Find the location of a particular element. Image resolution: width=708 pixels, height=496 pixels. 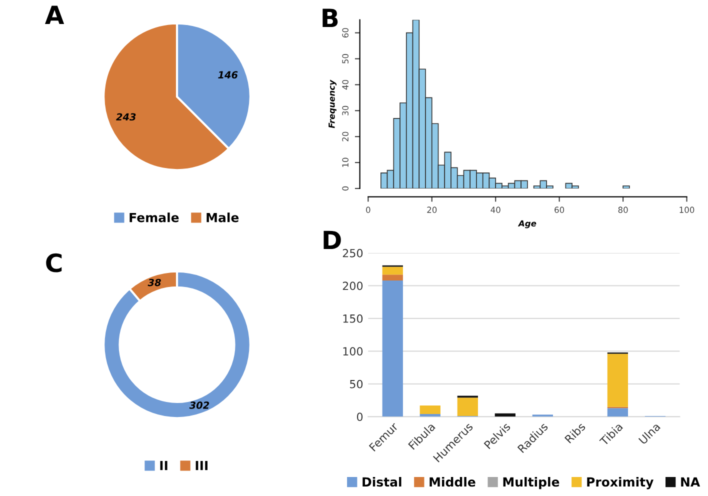

x-tick-label: 0 is located at coordinates (368, 209).